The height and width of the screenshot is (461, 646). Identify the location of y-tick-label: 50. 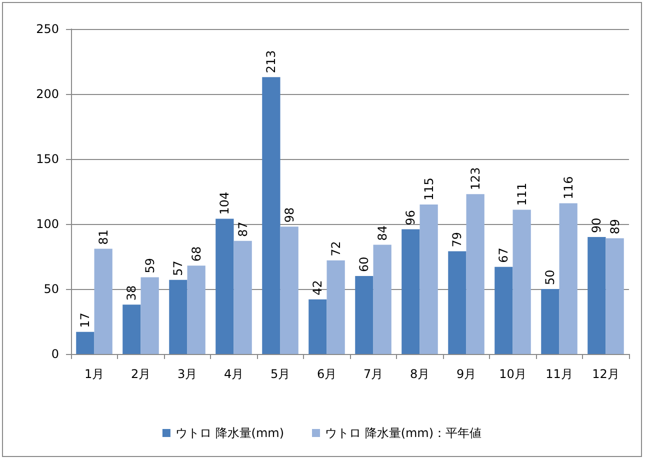
(51, 289).